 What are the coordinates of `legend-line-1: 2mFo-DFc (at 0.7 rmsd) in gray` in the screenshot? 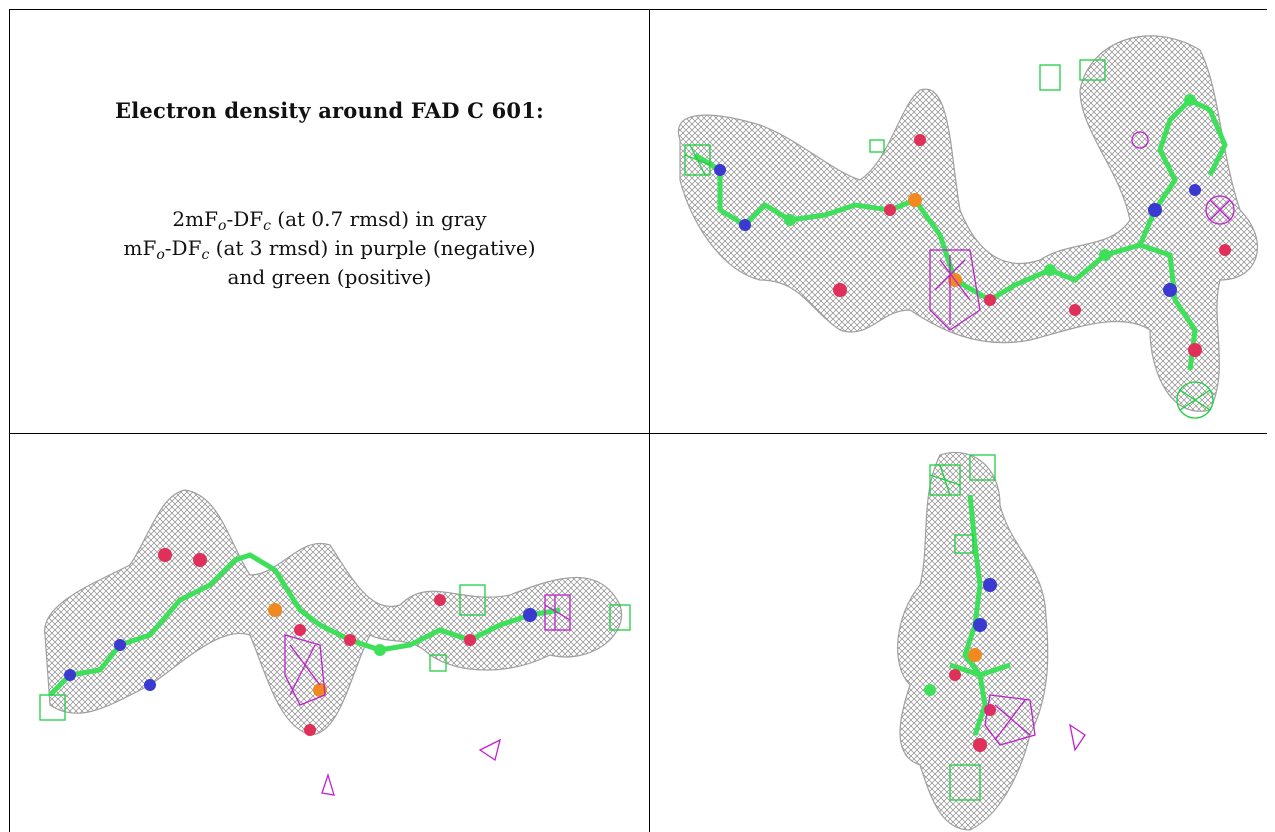 It's located at (329, 220).